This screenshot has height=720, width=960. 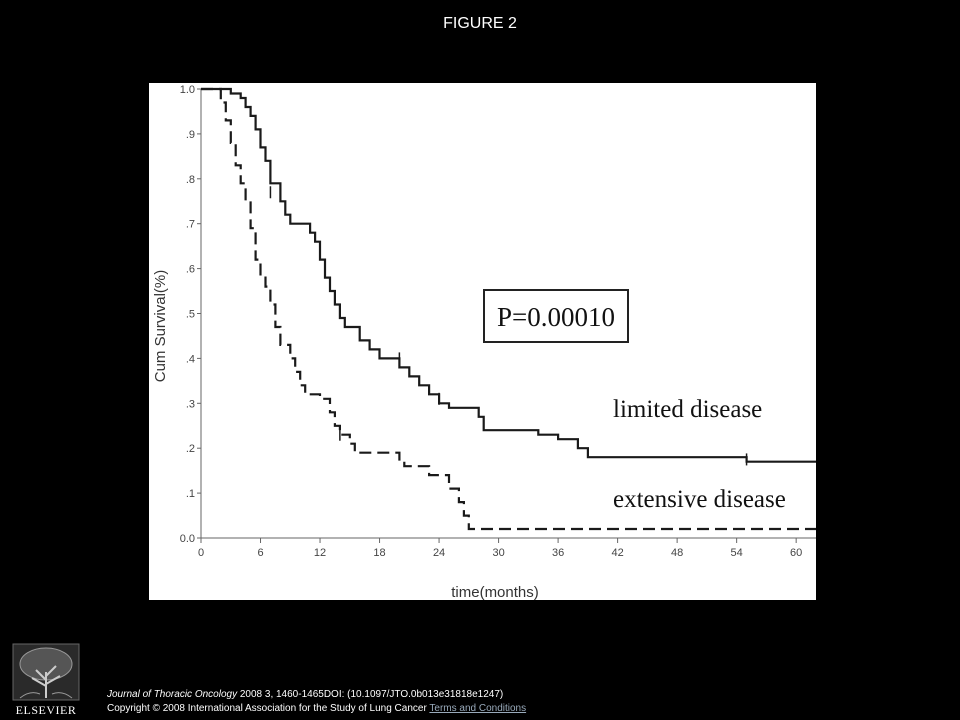 I want to click on x-tick-label: 60, so click(x=796, y=553).